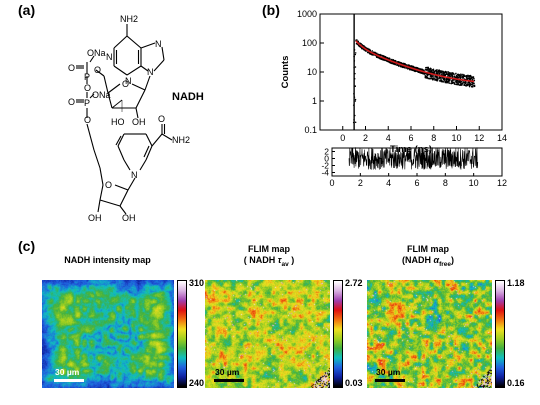 The image size is (540, 405). I want to click on residuals-y-tick-label: -2, so click(325, 166).